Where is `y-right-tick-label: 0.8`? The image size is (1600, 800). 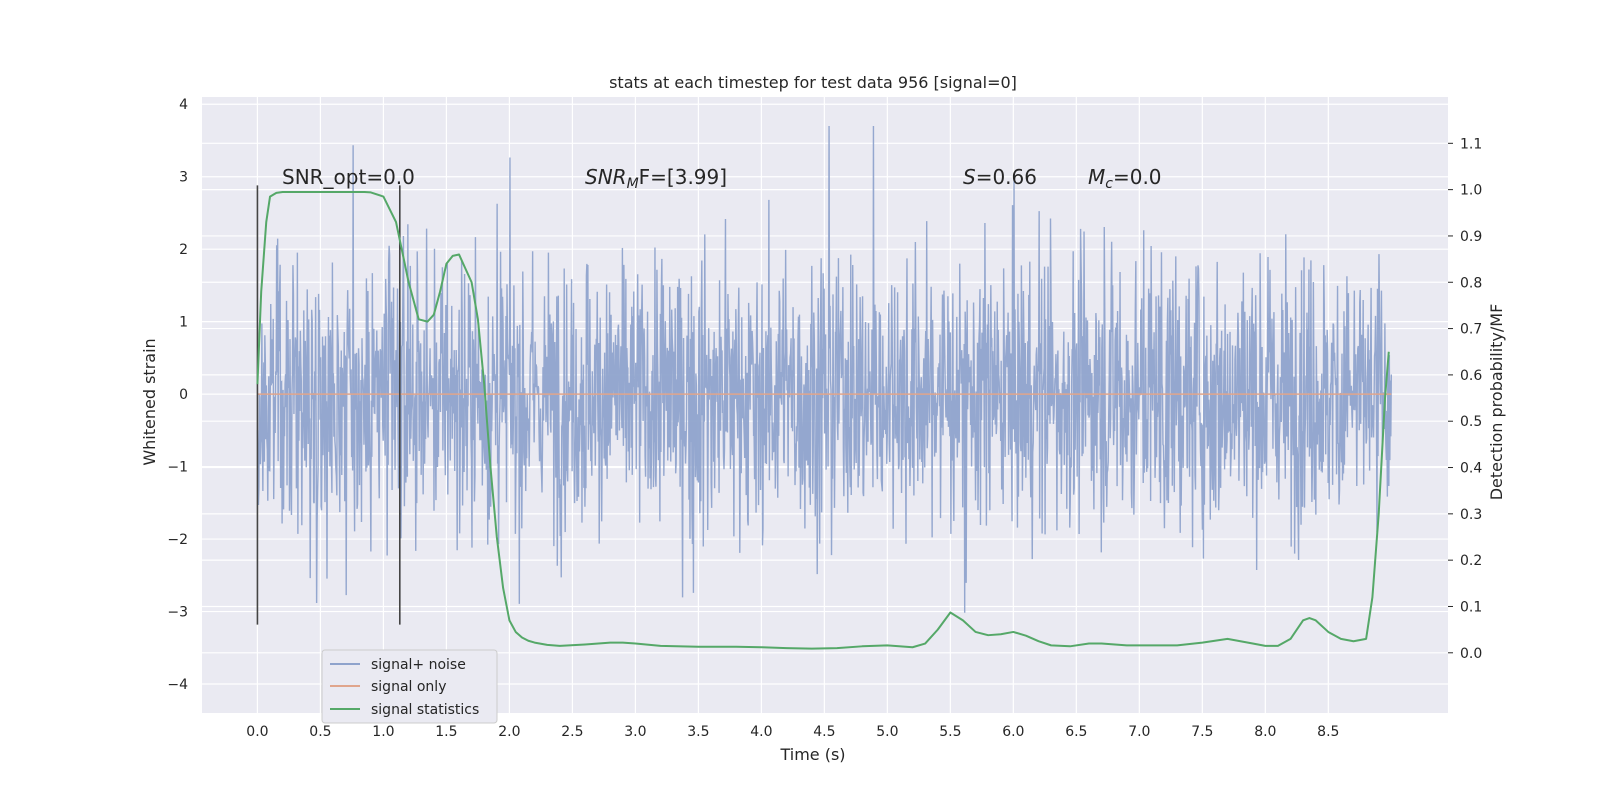
y-right-tick-label: 0.8 is located at coordinates (1471, 283).